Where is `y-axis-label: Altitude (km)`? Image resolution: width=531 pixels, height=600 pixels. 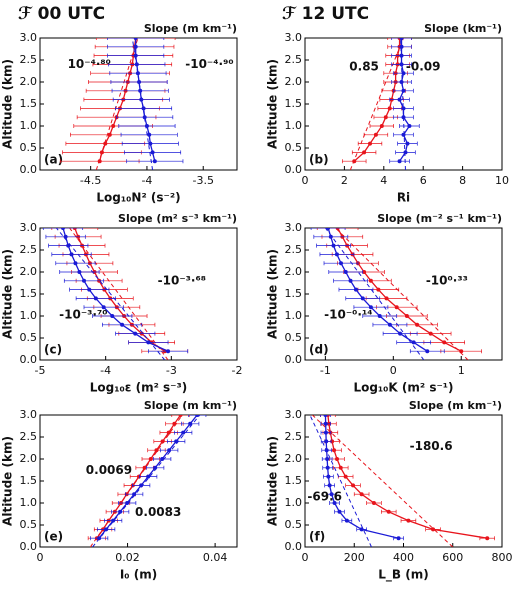
y-axis-label: Altitude (km) is located at coordinates (273, 104).